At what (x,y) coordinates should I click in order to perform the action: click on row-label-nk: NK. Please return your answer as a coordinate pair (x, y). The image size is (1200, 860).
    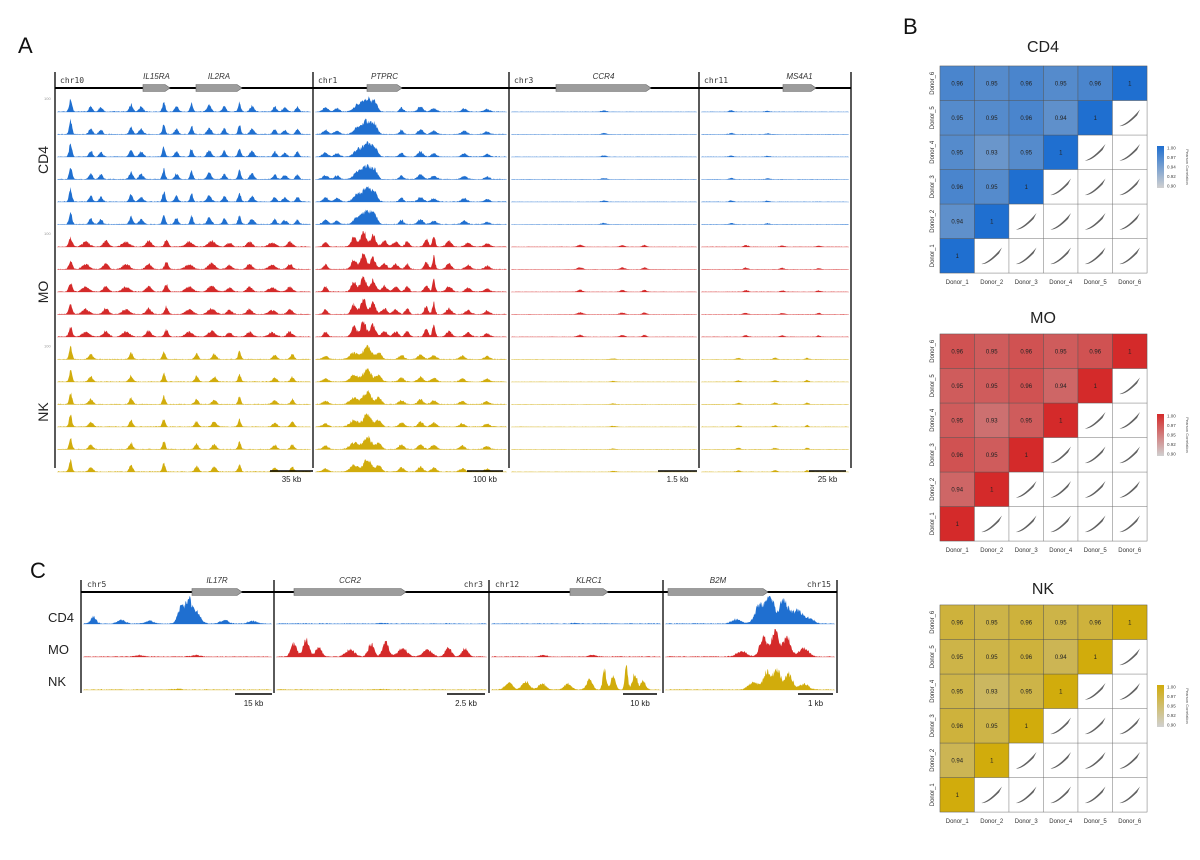
    Looking at the image, I should click on (43, 412).